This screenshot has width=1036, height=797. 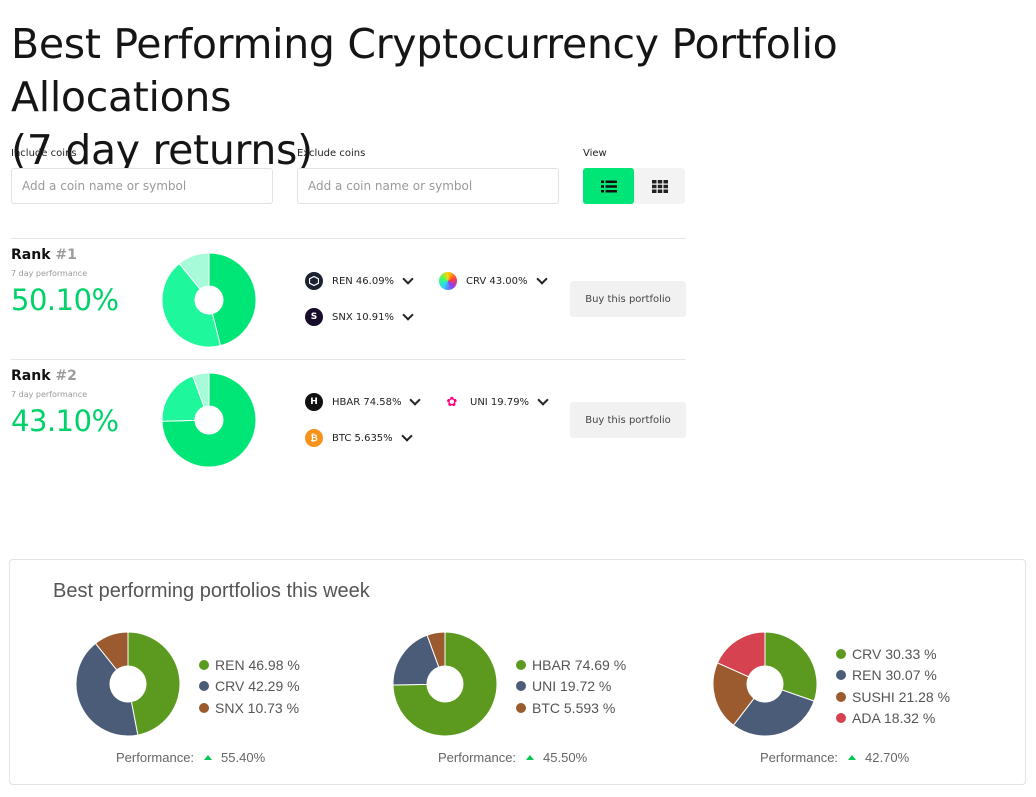 I want to click on rank-2-coin-btc-label: BTC 5.635%, so click(x=362, y=438).